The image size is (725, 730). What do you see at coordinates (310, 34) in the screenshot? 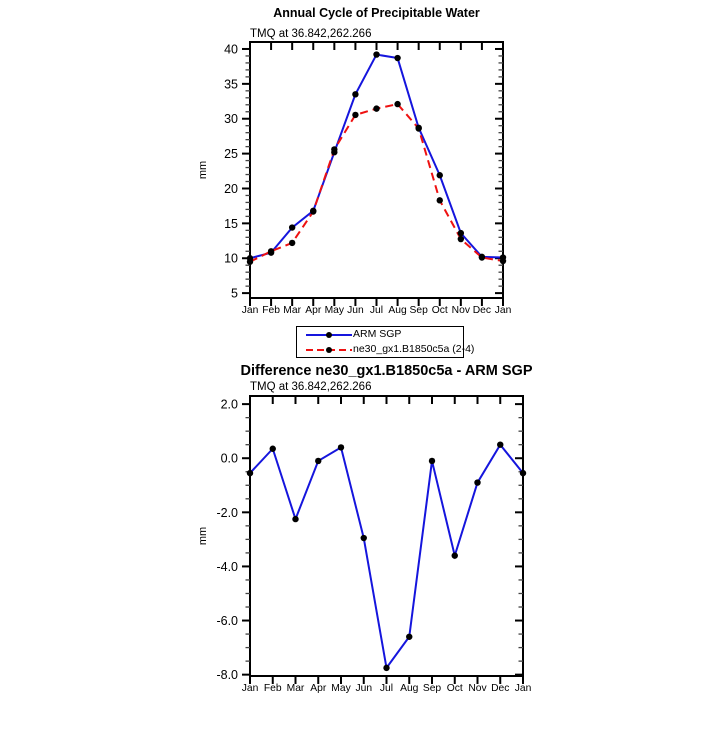
I see `chart1-subtitle: TMQ at 36.842,262.266` at bounding box center [310, 34].